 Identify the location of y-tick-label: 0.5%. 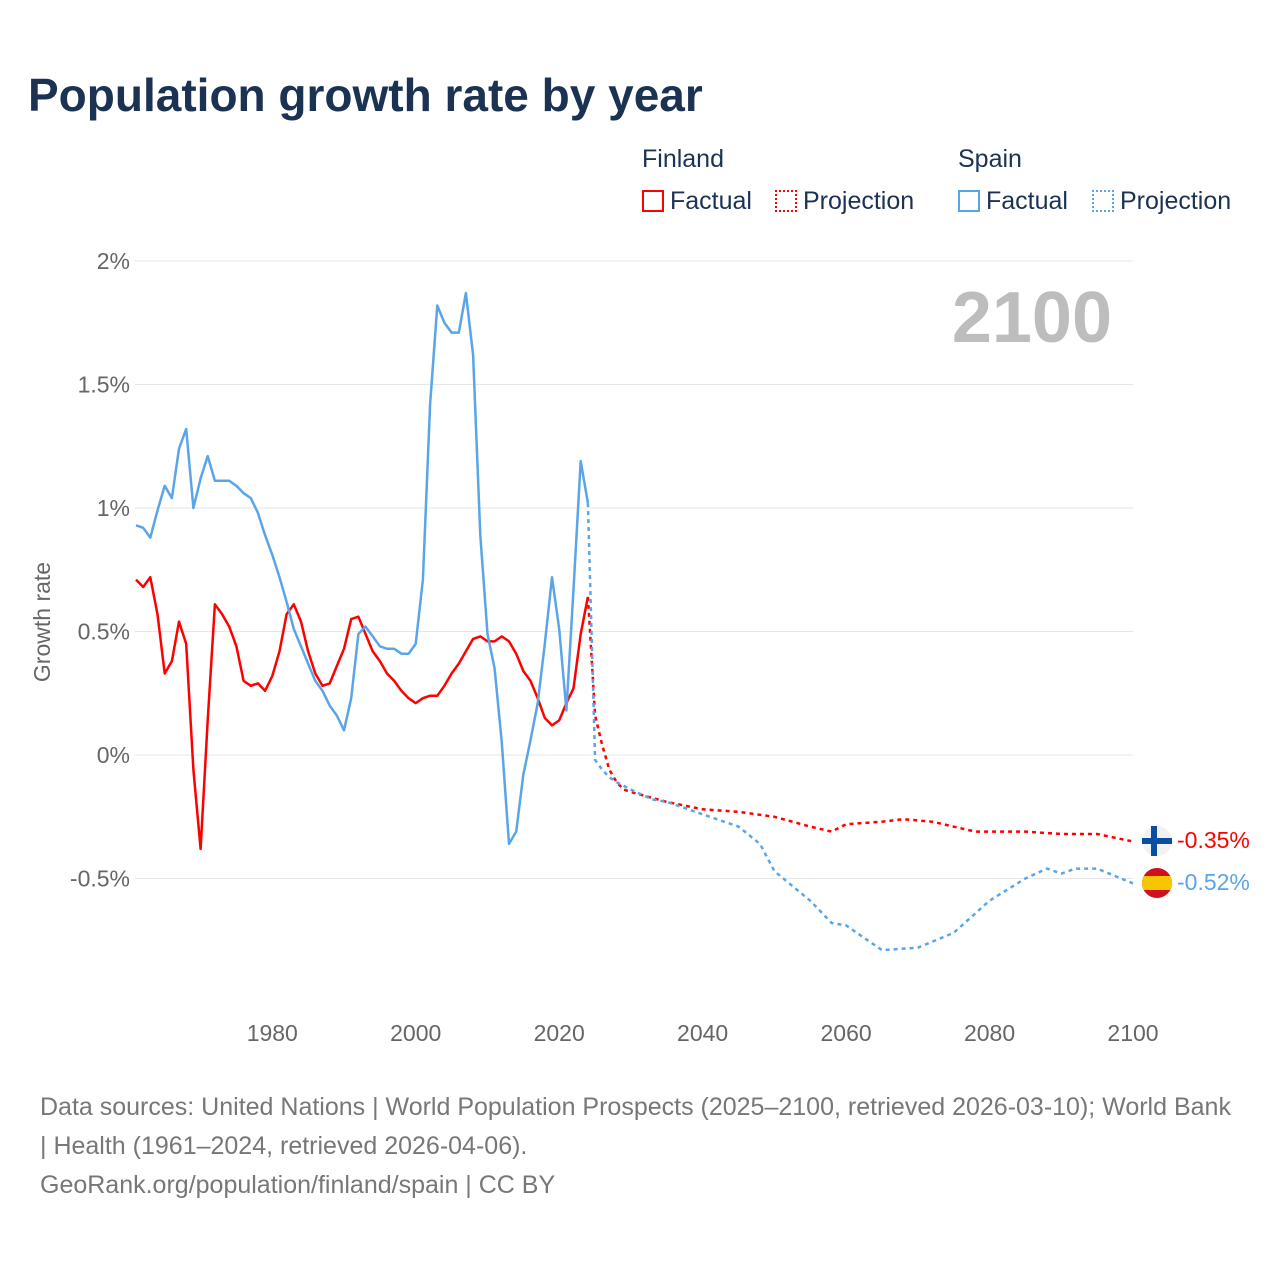
(104, 632).